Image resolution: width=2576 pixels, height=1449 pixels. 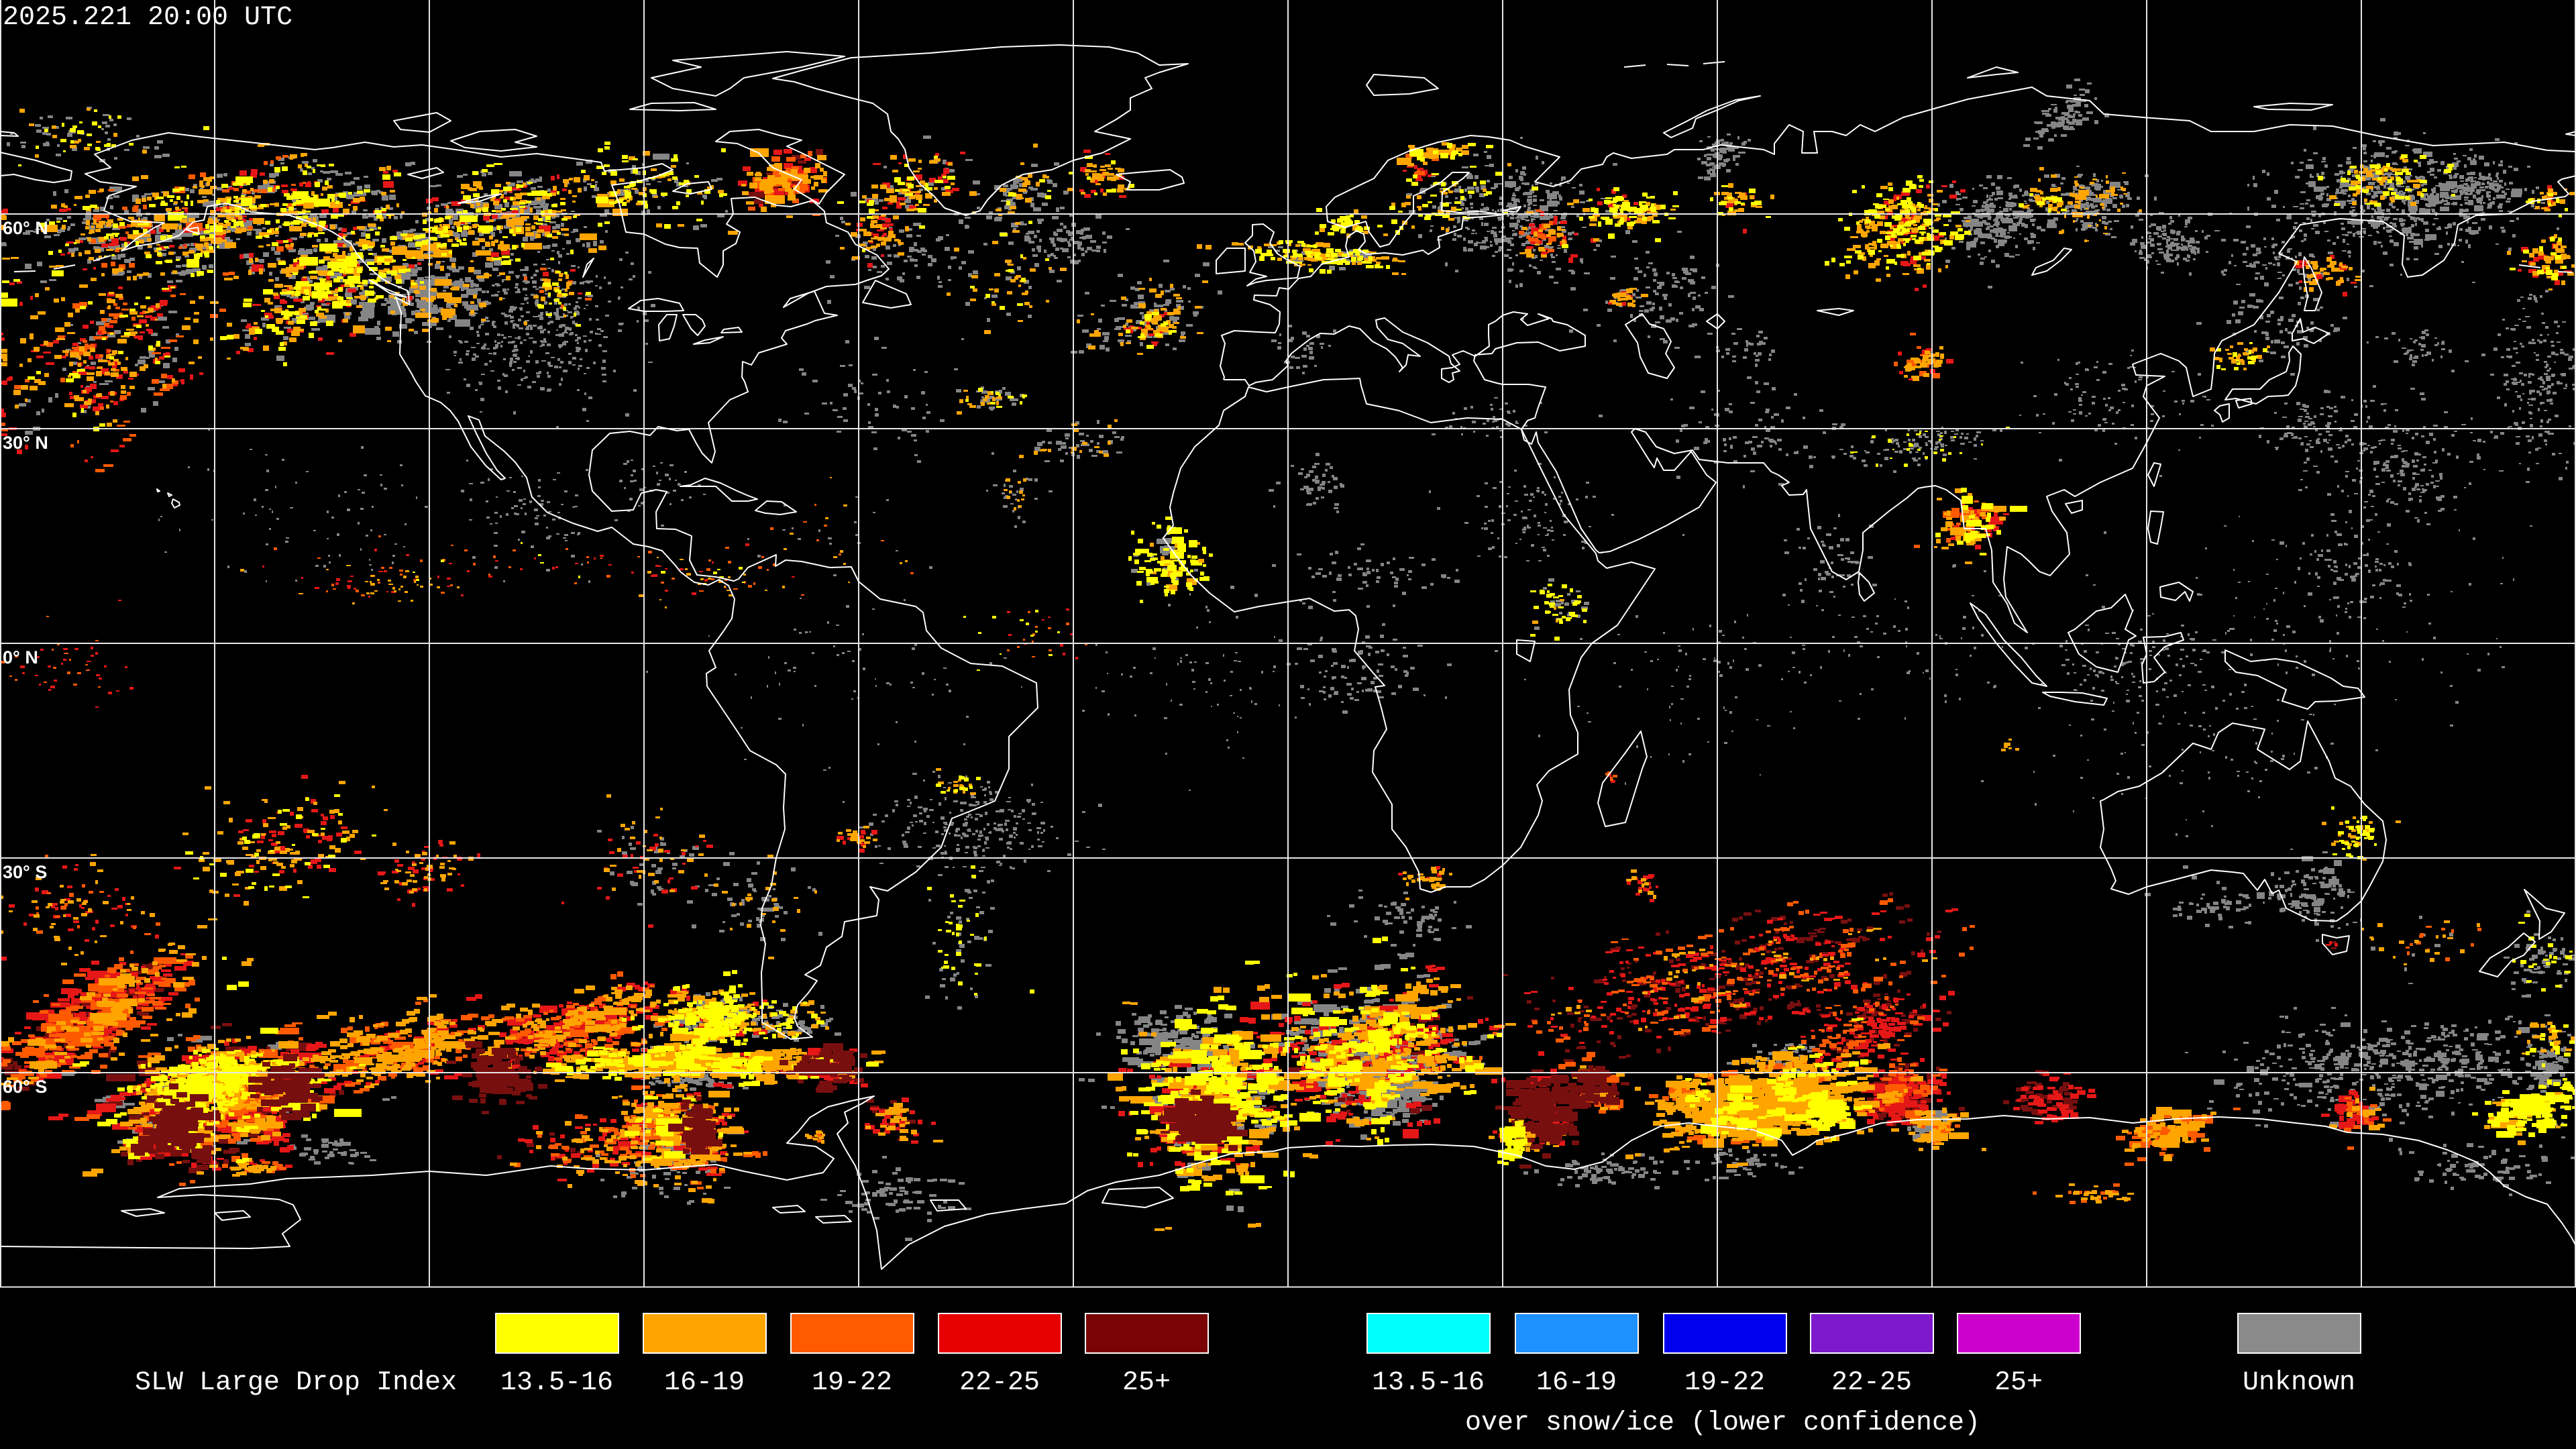 I want to click on svg-text: SLW Large Drop Index, so click(x=296, y=1383).